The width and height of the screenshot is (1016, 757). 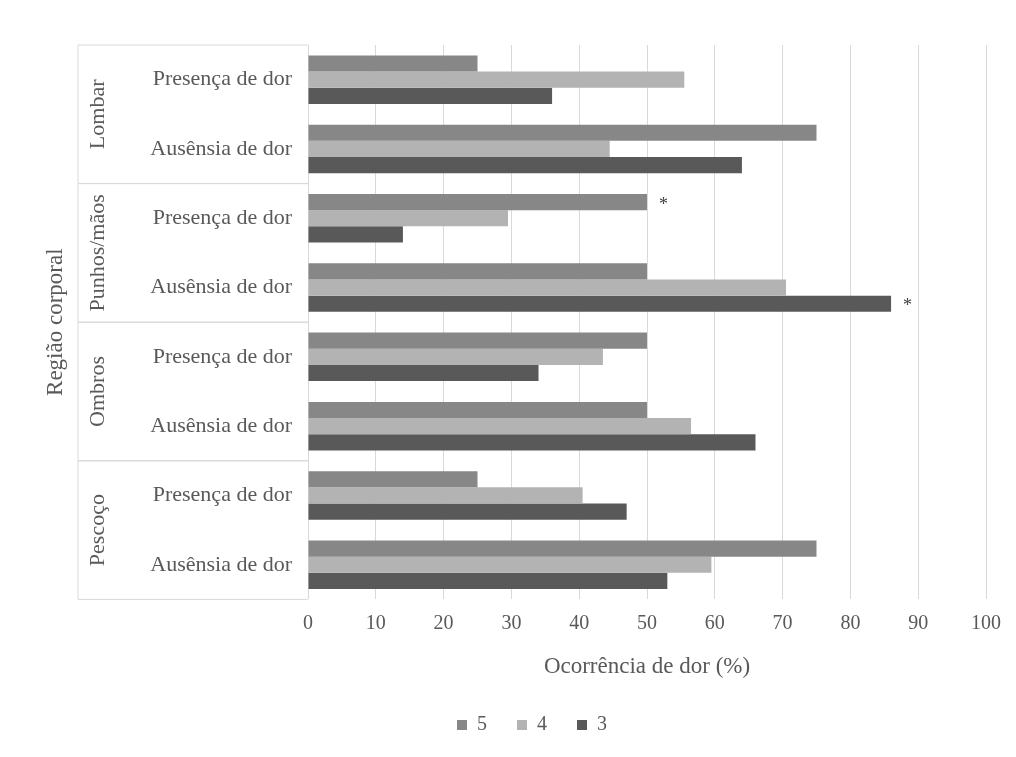 What do you see at coordinates (647, 621) in the screenshot?
I see `x-tick-label: 50` at bounding box center [647, 621].